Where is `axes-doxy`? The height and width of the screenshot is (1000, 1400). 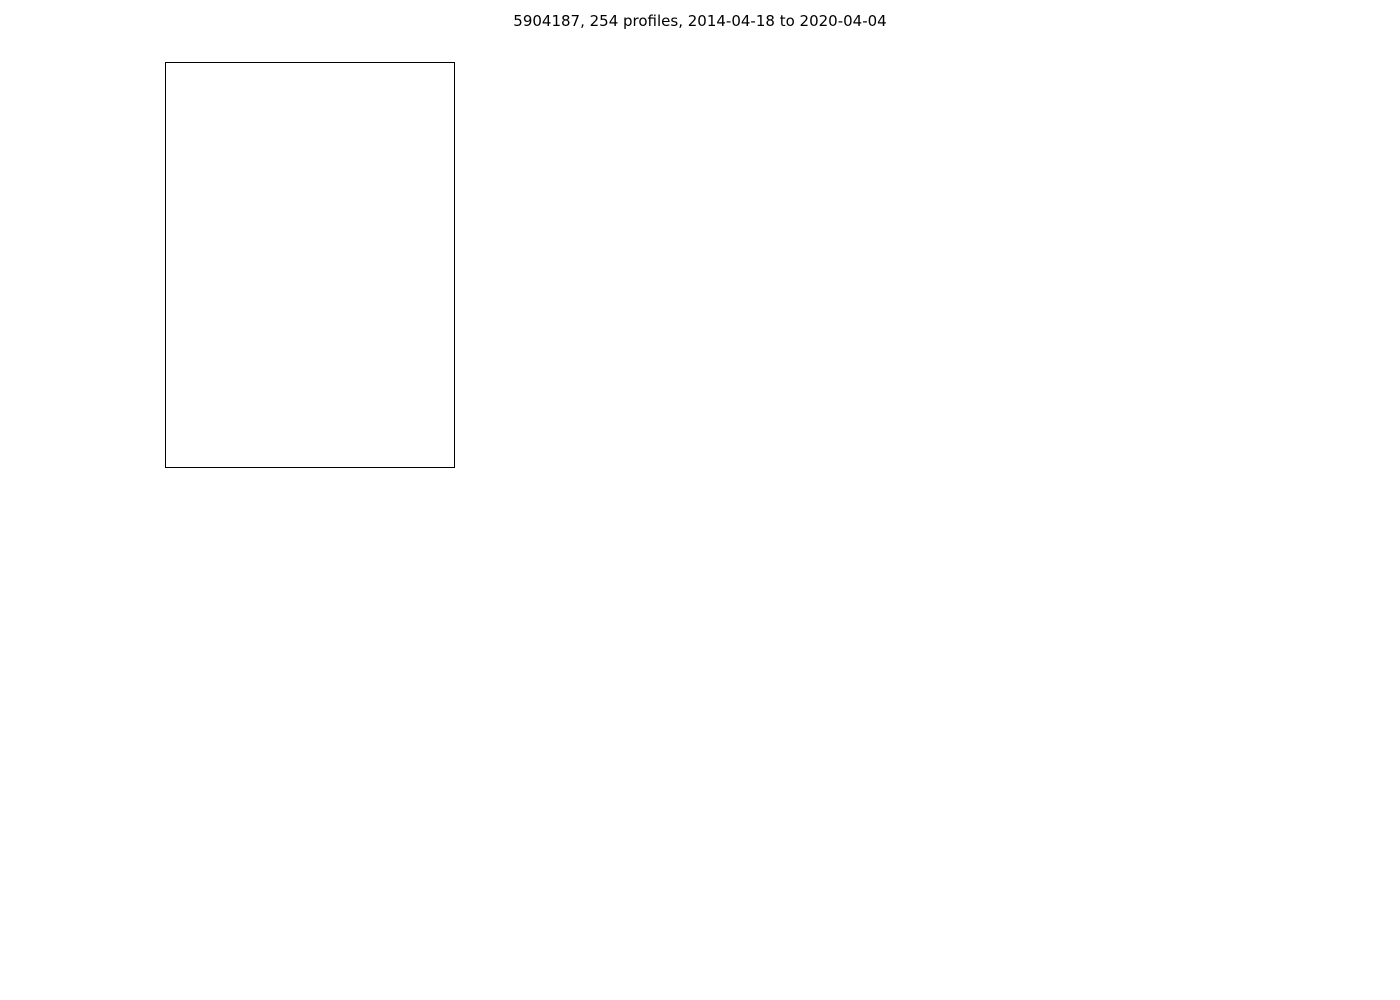 axes-doxy is located at coordinates (310, 265).